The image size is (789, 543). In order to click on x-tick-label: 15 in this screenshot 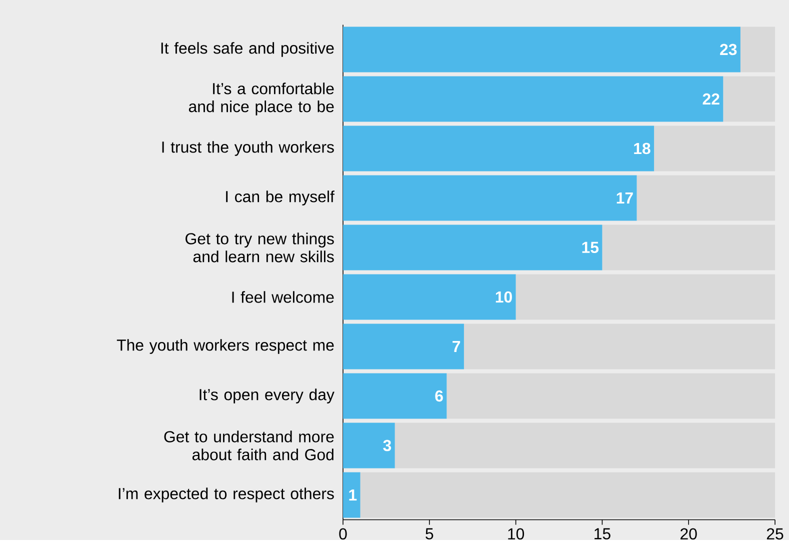, I will do `click(602, 534)`.